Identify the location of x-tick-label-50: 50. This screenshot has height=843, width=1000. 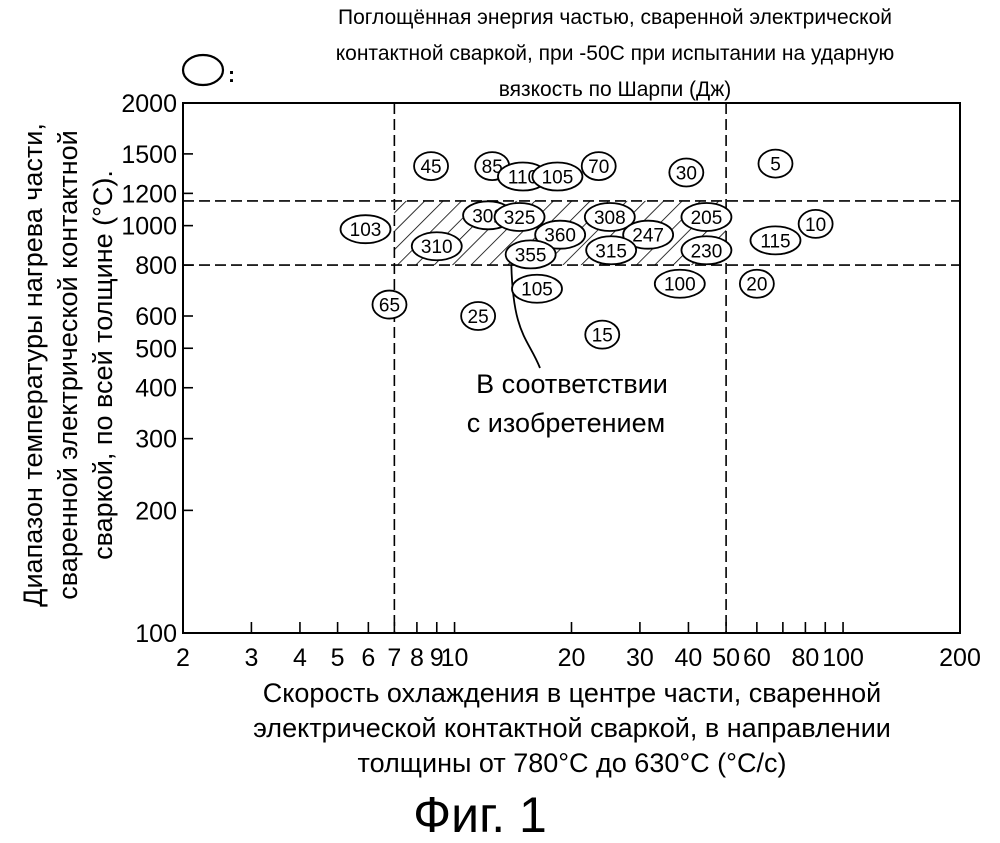
(726, 658).